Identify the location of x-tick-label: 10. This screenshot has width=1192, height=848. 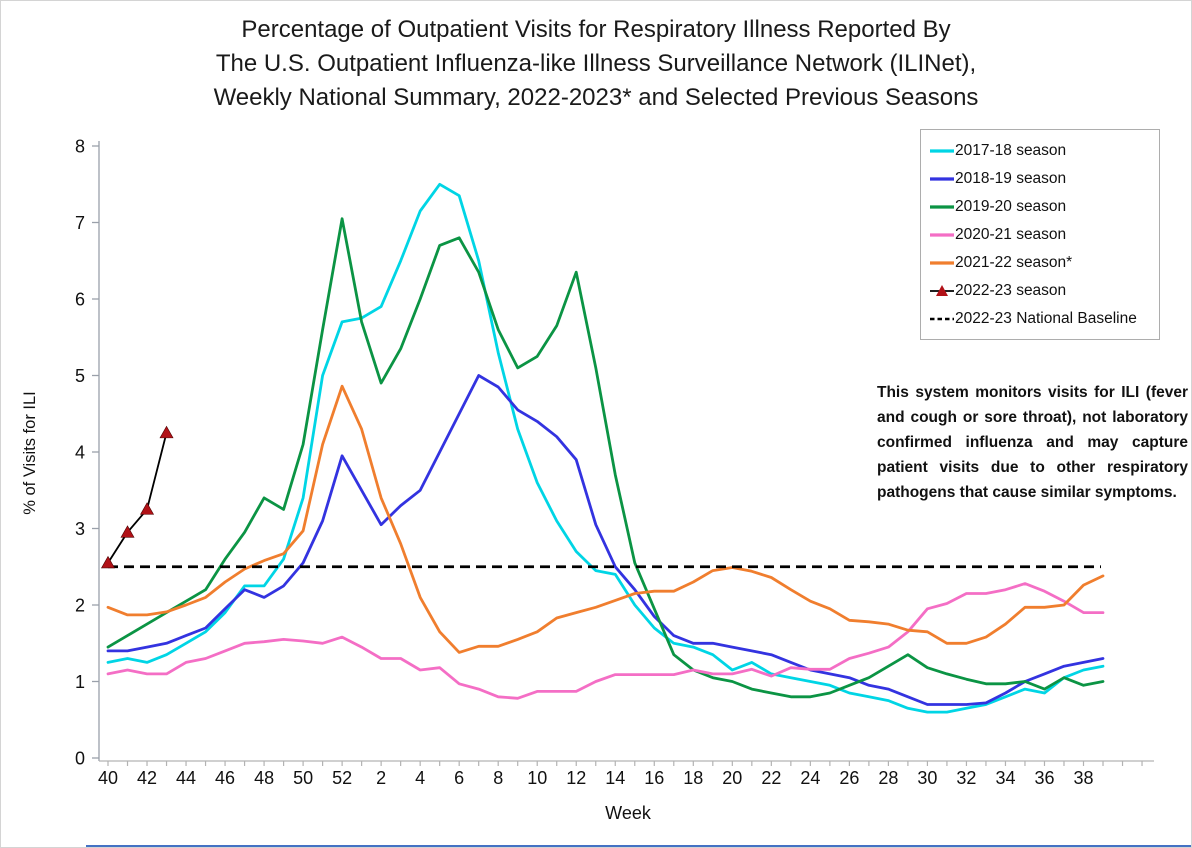
(537, 778).